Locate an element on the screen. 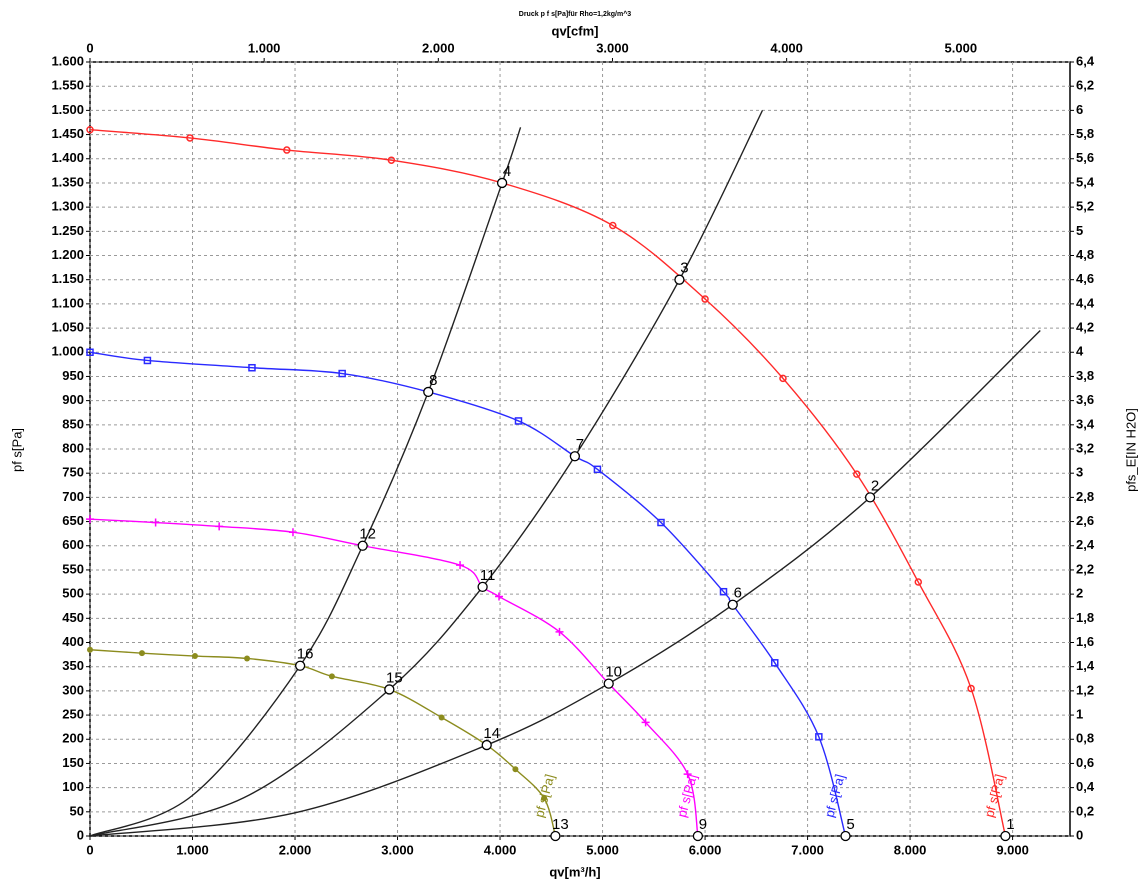 This screenshot has height=884, width=1144. y2-tick-label: 3 is located at coordinates (1079, 472).